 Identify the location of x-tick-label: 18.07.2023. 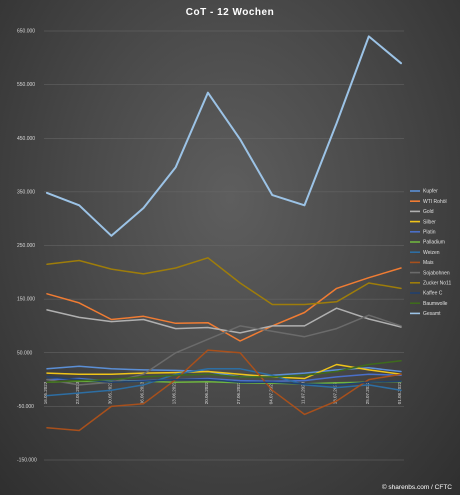
(335, 392).